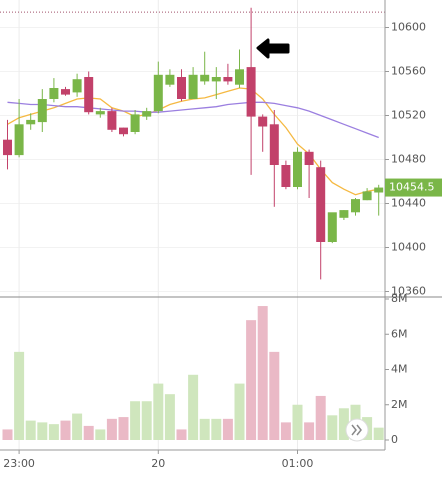 This screenshot has width=442, height=477. Describe the element at coordinates (399, 369) in the screenshot. I see `volume-tick-label: 4M` at that location.